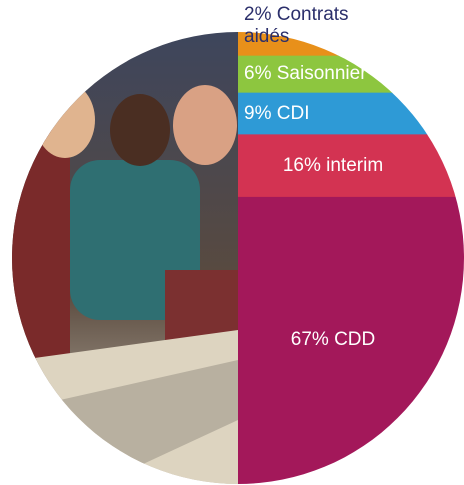  I want to click on value-label: 6%, so click(258, 74).